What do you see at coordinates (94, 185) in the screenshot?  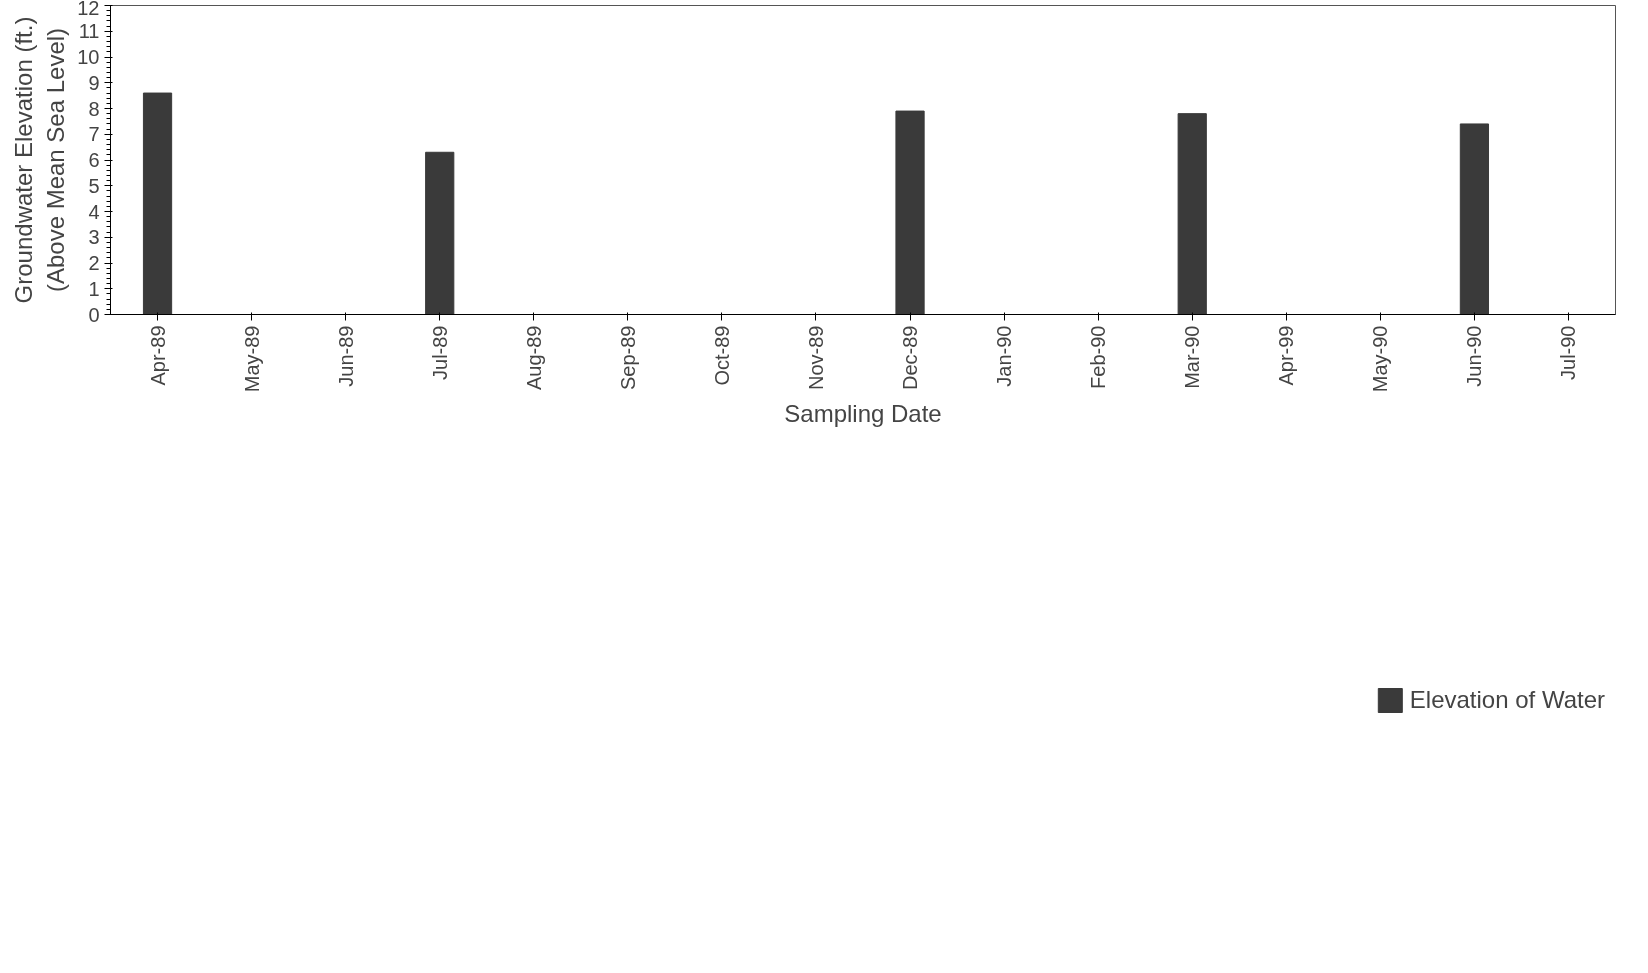 I see `y-tick-label: 5` at bounding box center [94, 185].